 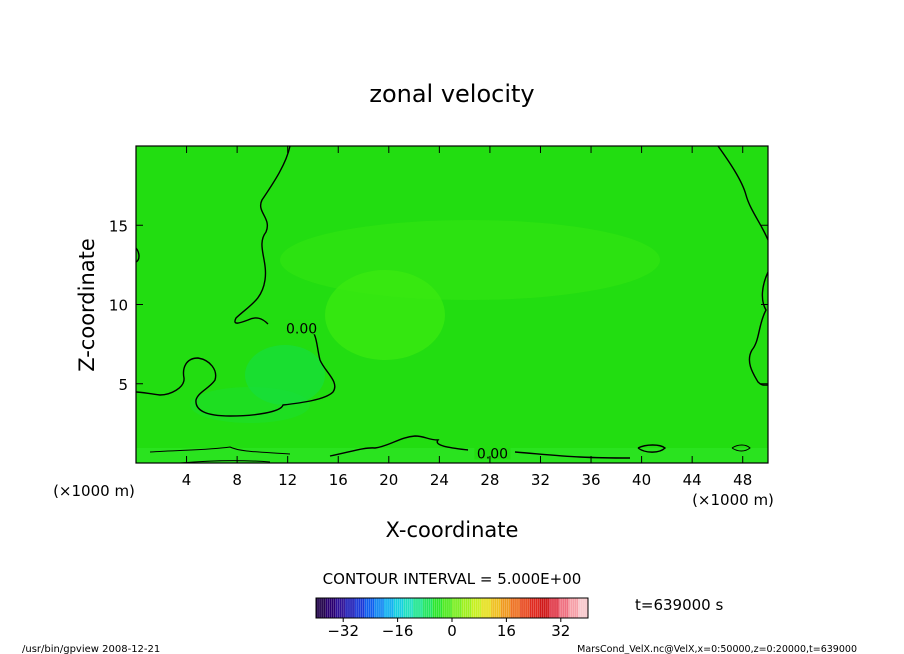 What do you see at coordinates (452, 530) in the screenshot?
I see `x-axis-label: X-coordinate` at bounding box center [452, 530].